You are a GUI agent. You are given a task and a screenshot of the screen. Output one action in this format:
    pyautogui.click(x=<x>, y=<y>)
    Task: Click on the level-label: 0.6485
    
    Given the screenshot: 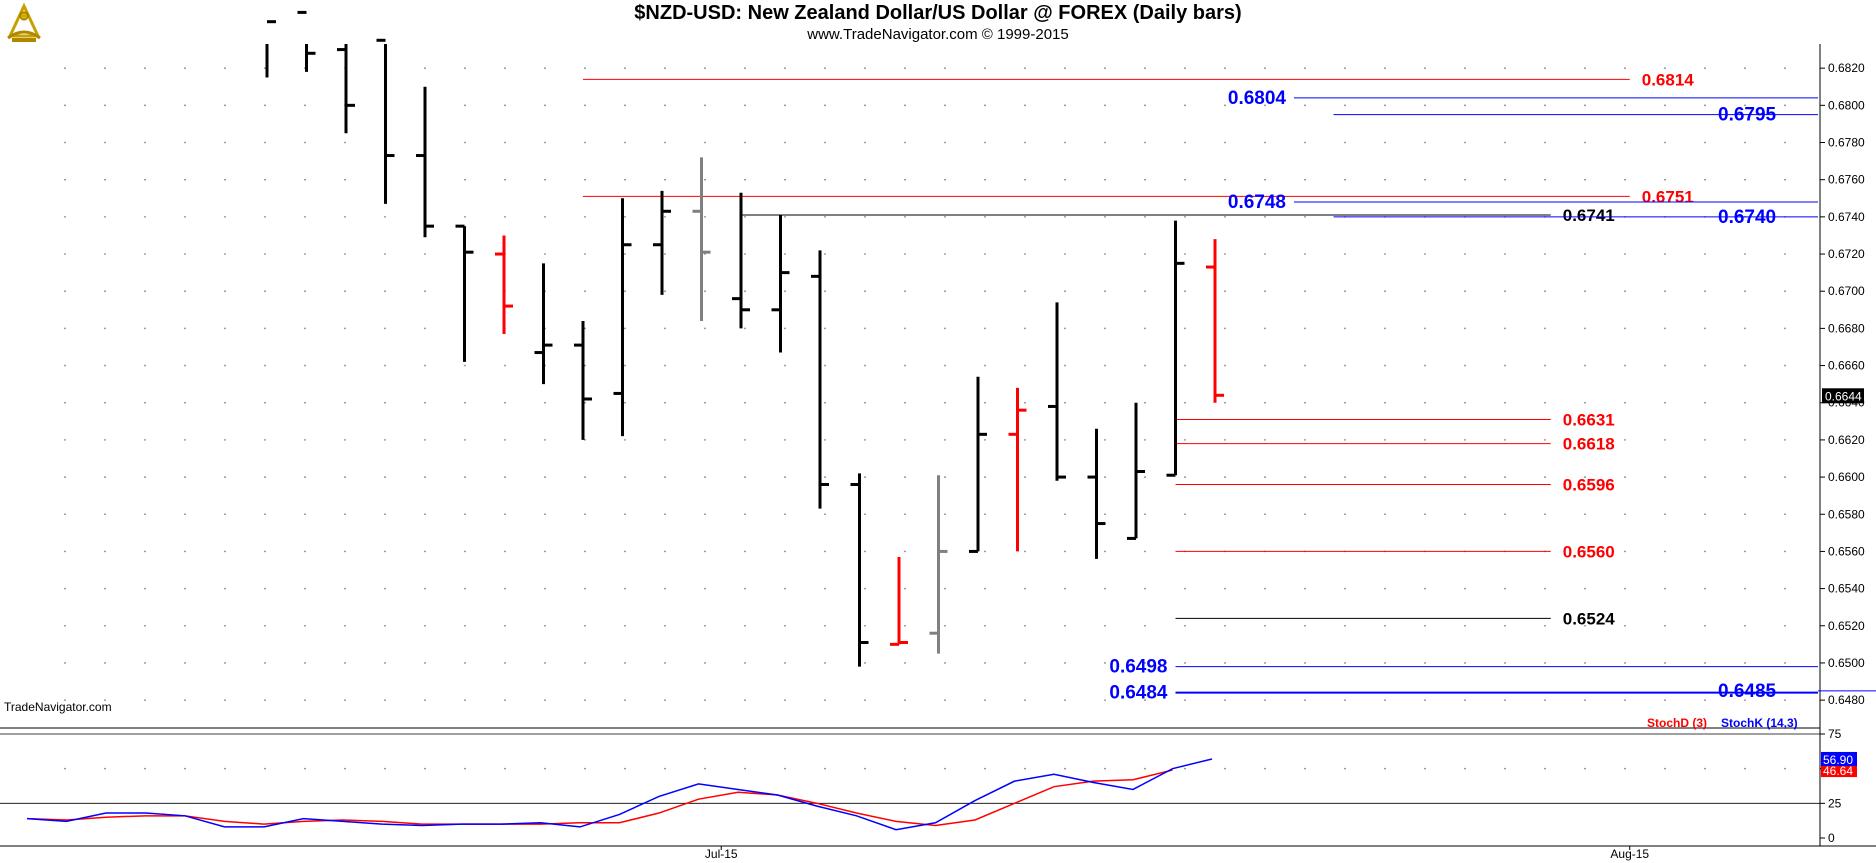 What is the action you would take?
    pyautogui.click(x=1747, y=691)
    